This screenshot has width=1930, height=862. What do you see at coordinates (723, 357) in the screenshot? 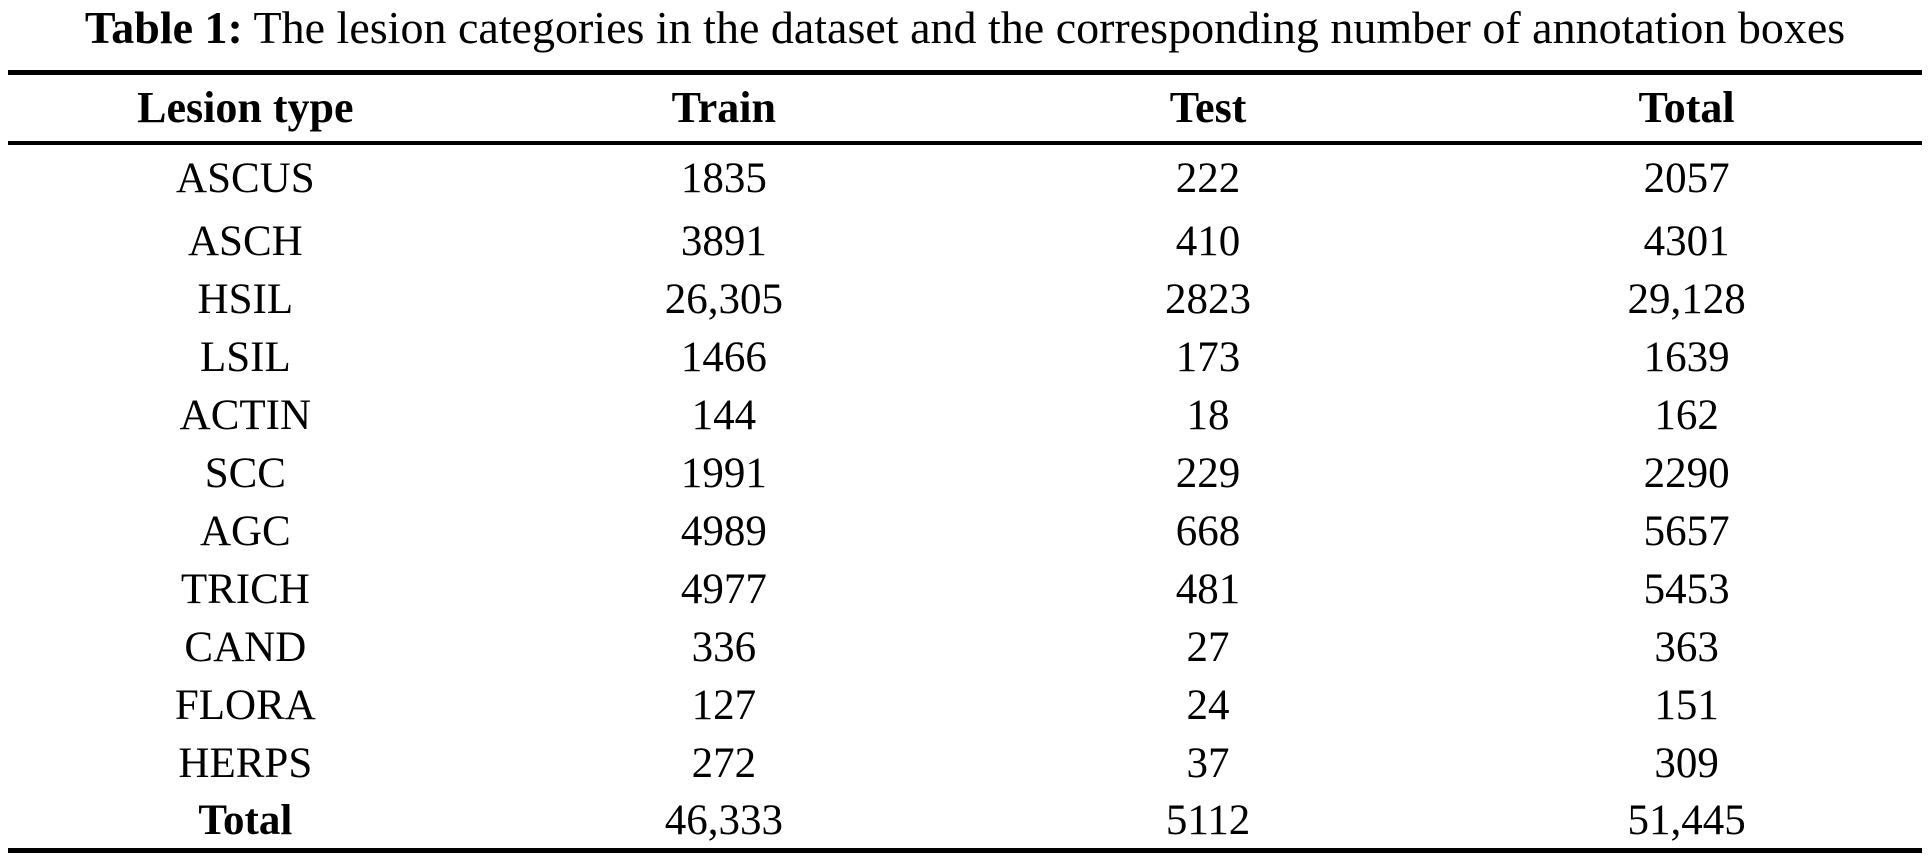
I see `train-cell: 1466` at bounding box center [723, 357].